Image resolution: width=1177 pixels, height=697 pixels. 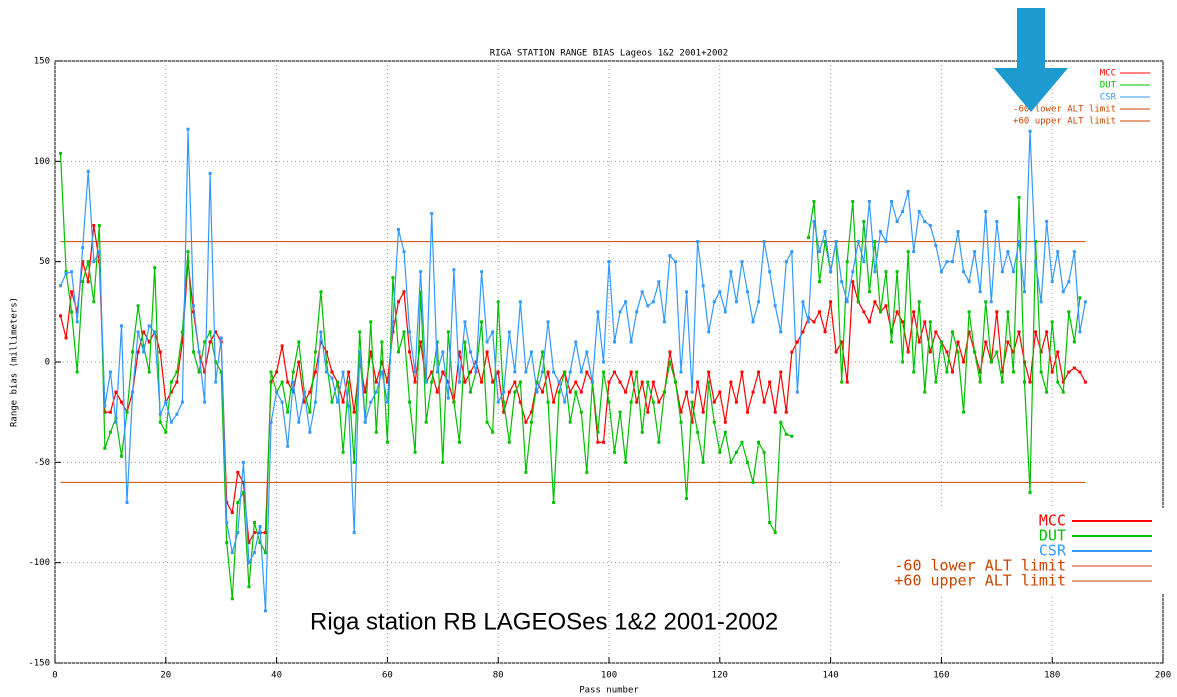 What do you see at coordinates (1163, 676) in the screenshot?
I see `x-tick-label: 200` at bounding box center [1163, 676].